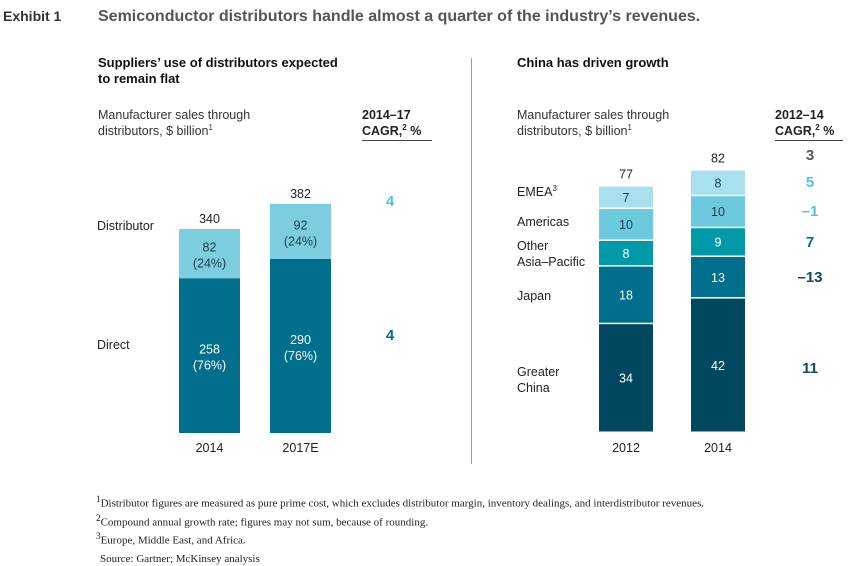 The image size is (854, 566). I want to click on category-emea: EMEA3, so click(537, 192).